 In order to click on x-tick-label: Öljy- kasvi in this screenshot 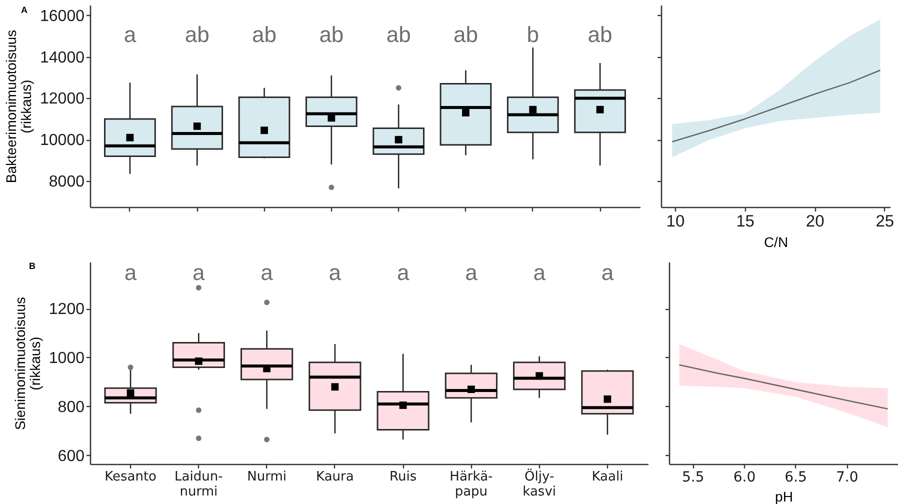, I will do `click(539, 484)`.